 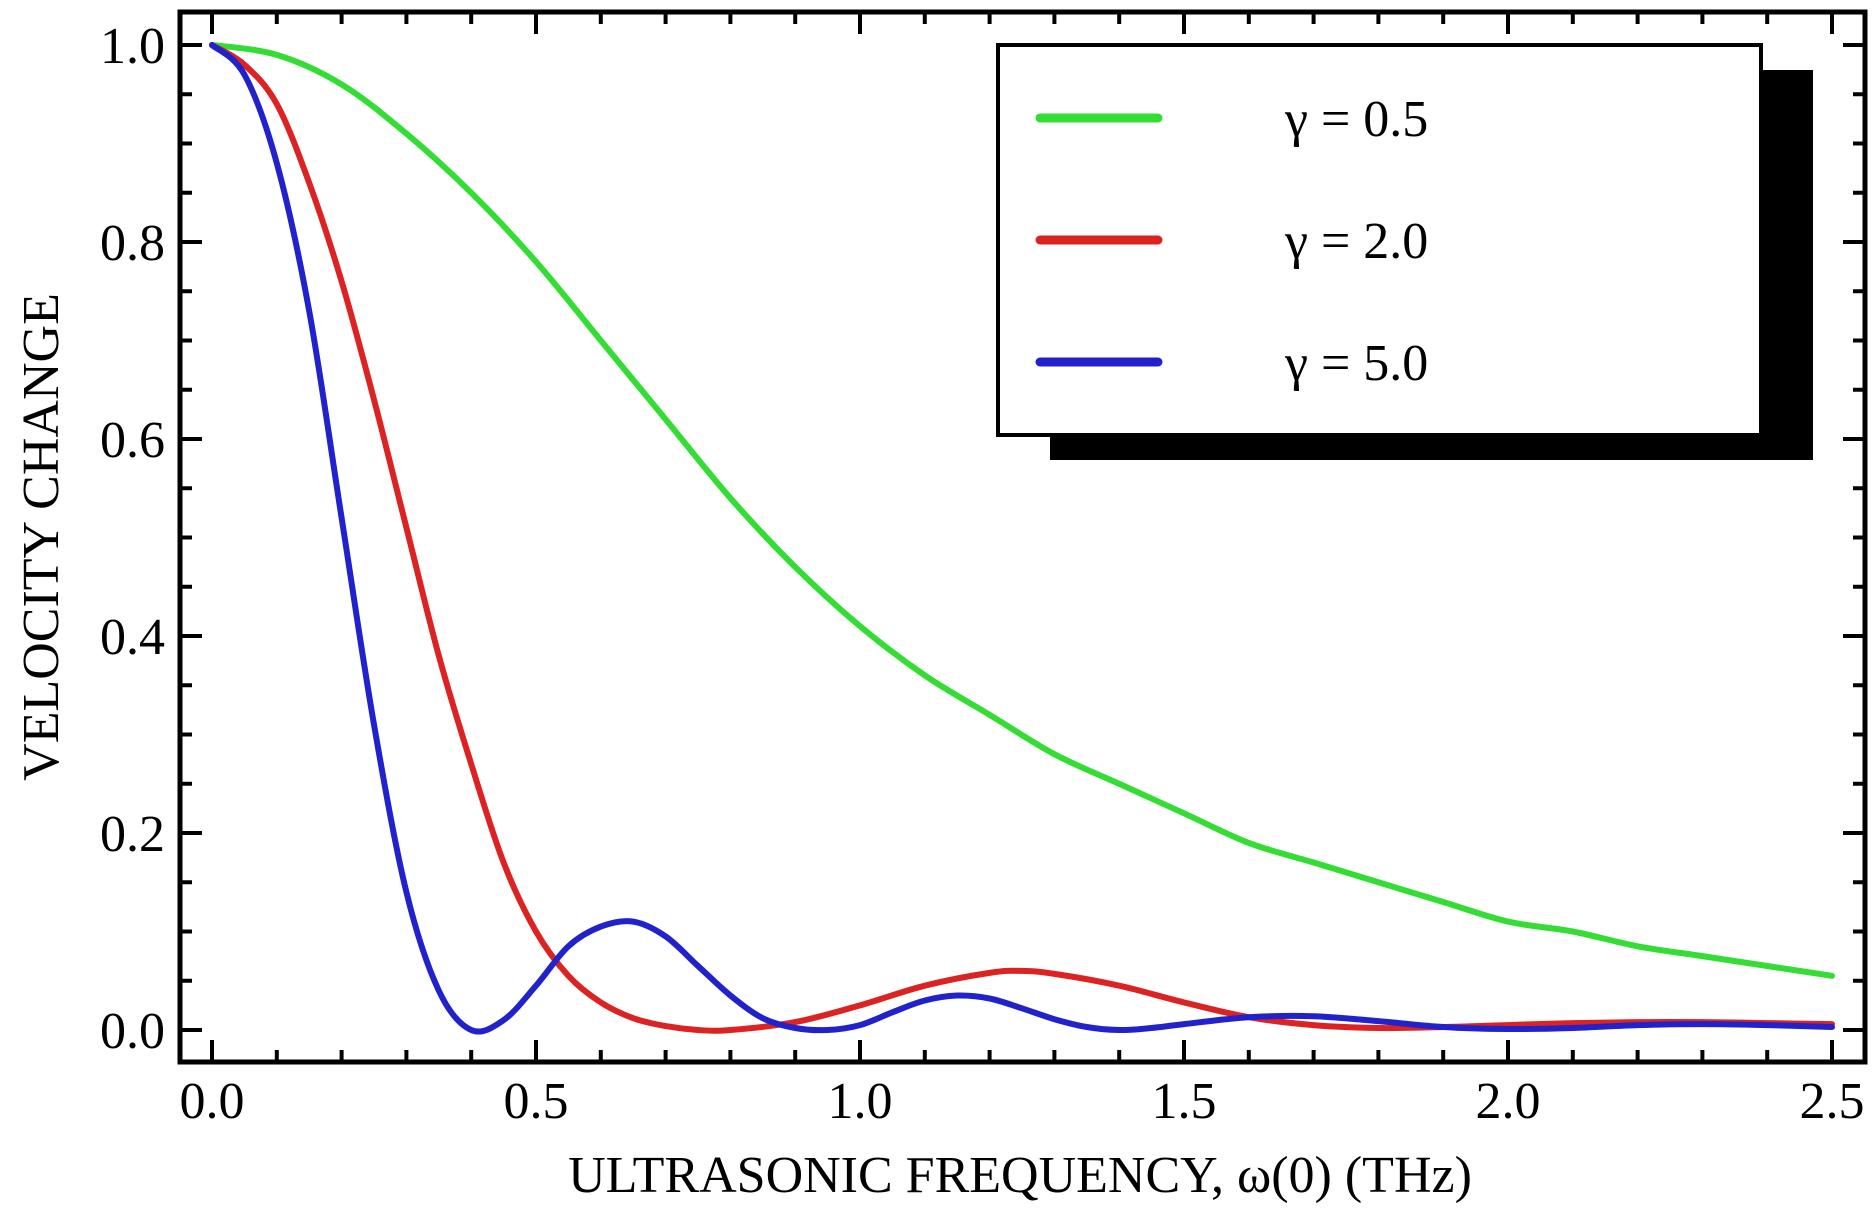 I want to click on x-tick-label: 0.5, so click(x=536, y=1101).